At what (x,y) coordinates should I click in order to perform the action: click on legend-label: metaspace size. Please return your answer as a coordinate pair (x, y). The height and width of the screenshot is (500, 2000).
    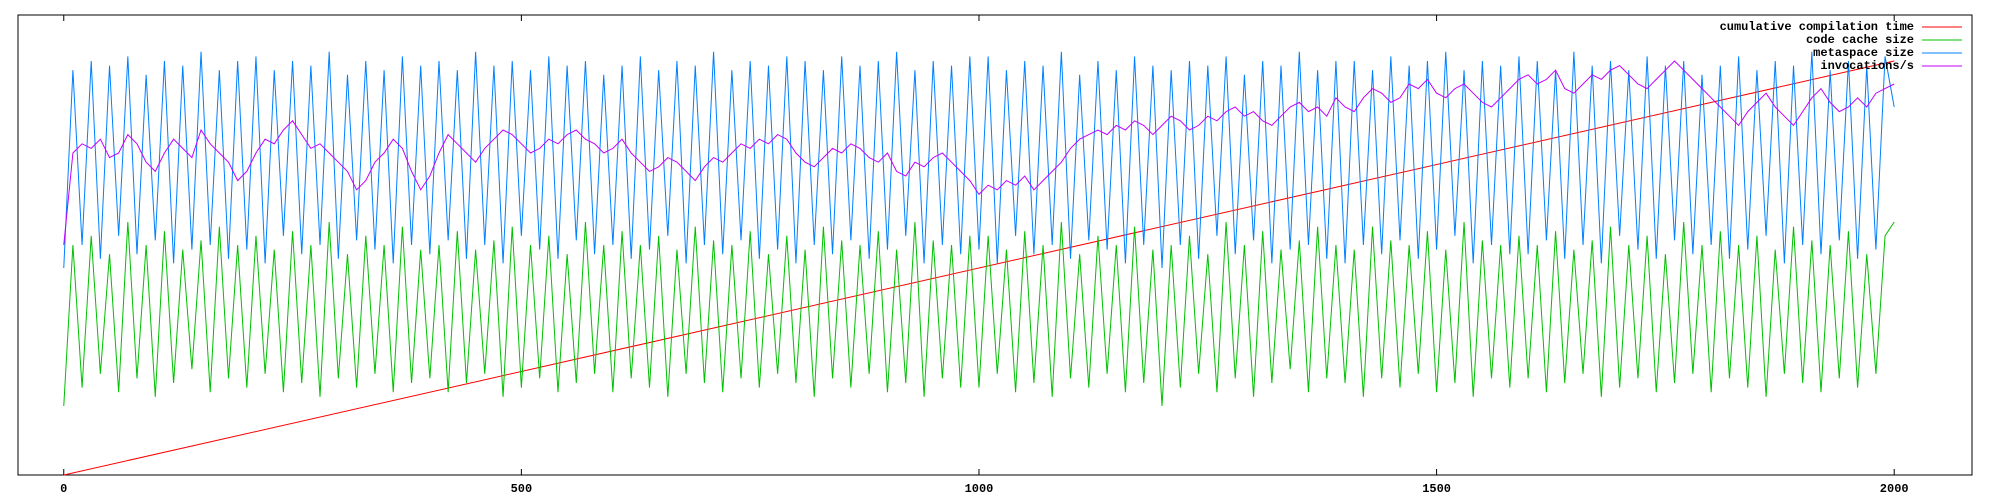
    Looking at the image, I should click on (1863, 53).